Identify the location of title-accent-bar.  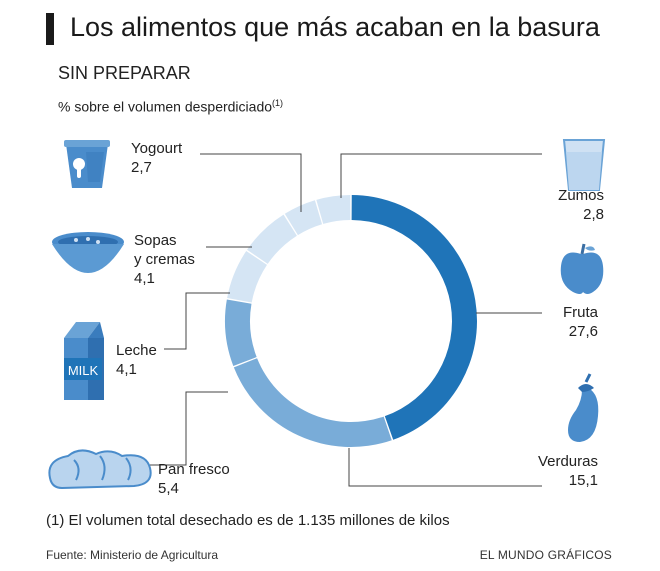
(50, 29).